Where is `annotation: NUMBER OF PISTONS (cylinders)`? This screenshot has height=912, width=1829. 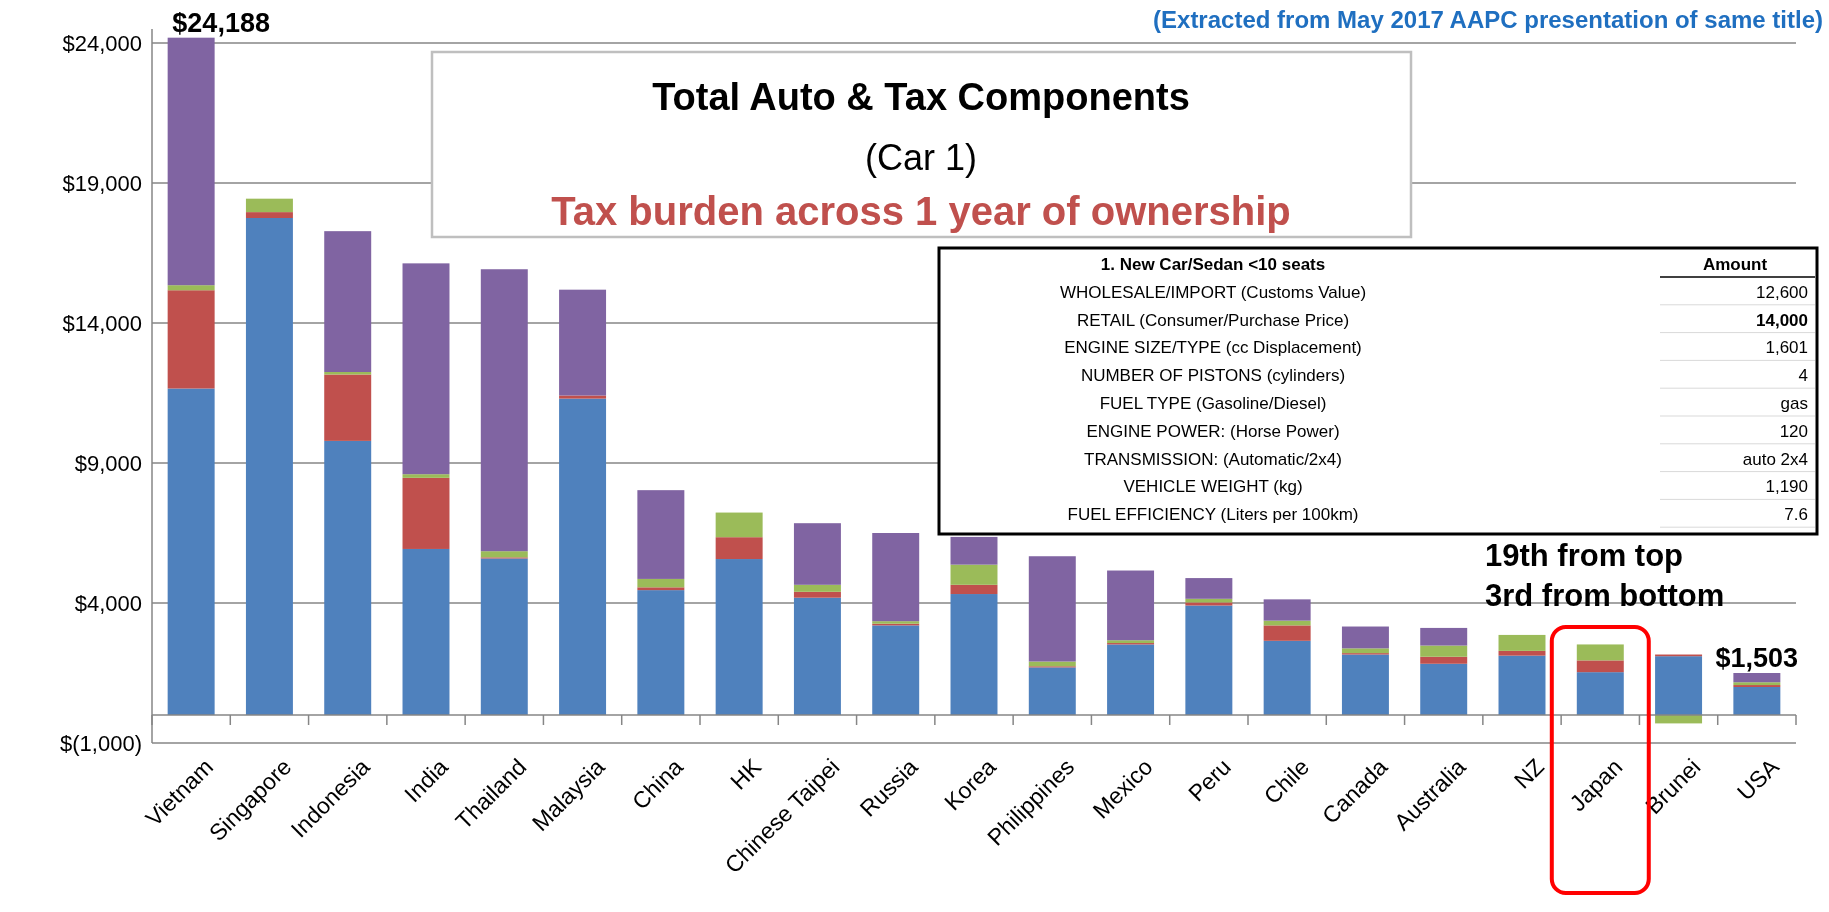 annotation: NUMBER OF PISTONS (cylinders) is located at coordinates (1213, 376).